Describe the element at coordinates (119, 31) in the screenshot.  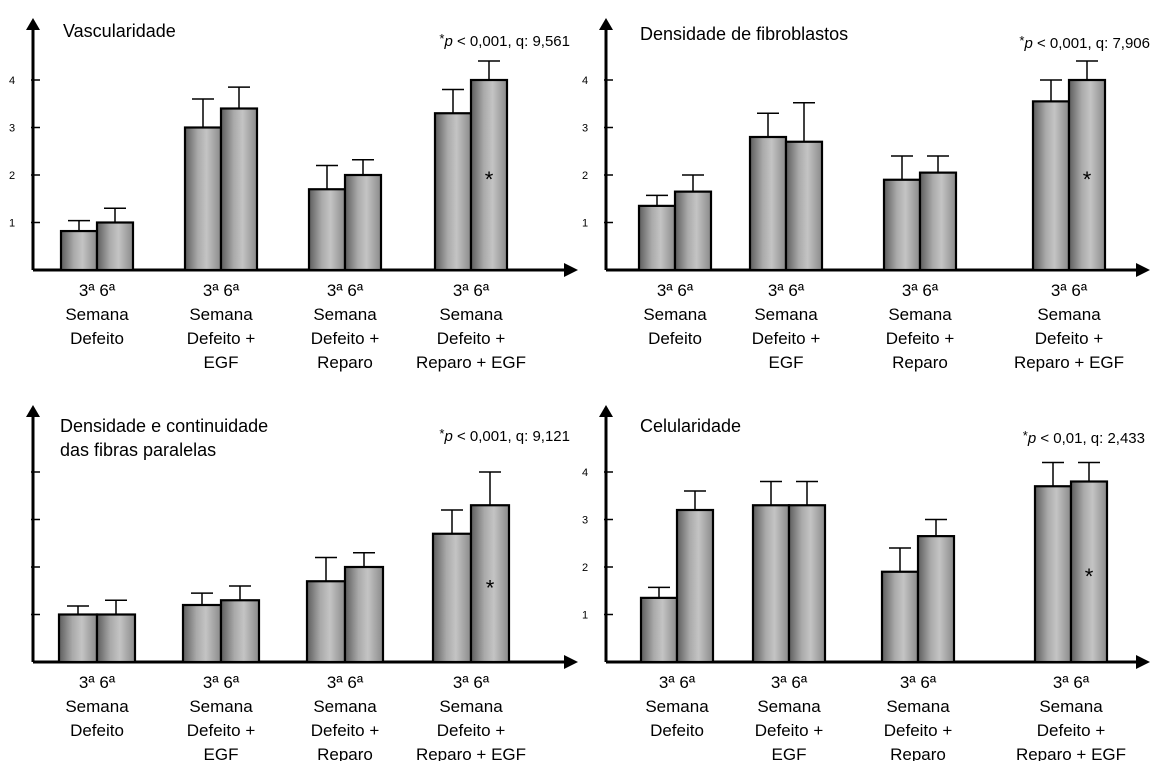
I see `chart-title: Vascularidade` at that location.